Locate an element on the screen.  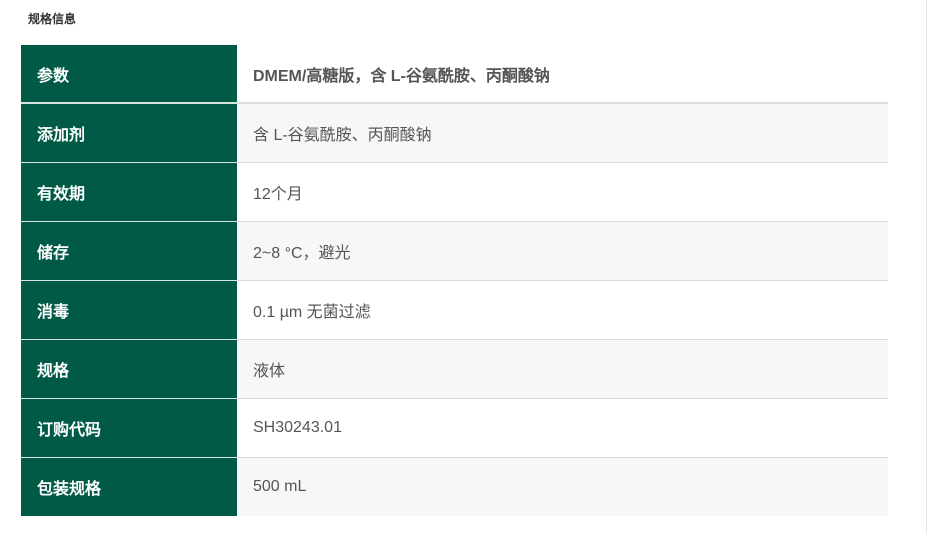
spec-label: 参数 is located at coordinates (129, 74).